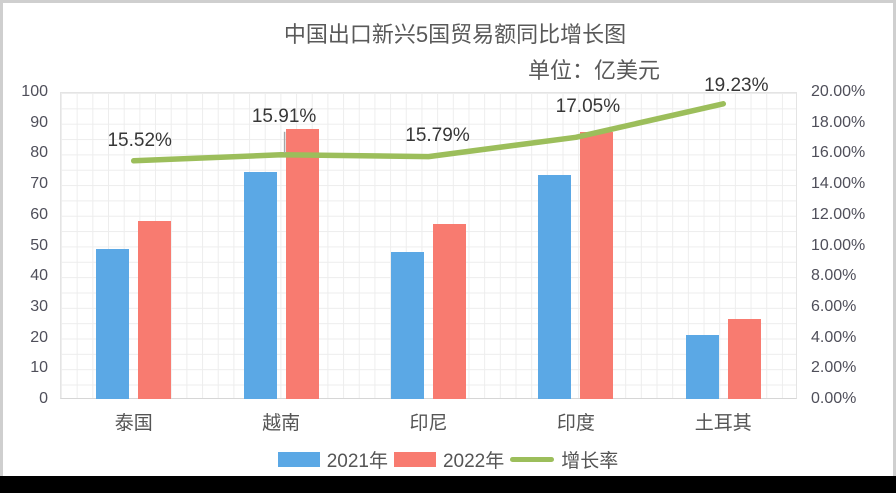 The image size is (896, 493). What do you see at coordinates (260, 285) in the screenshot?
I see `bar-2021-cat1` at bounding box center [260, 285].